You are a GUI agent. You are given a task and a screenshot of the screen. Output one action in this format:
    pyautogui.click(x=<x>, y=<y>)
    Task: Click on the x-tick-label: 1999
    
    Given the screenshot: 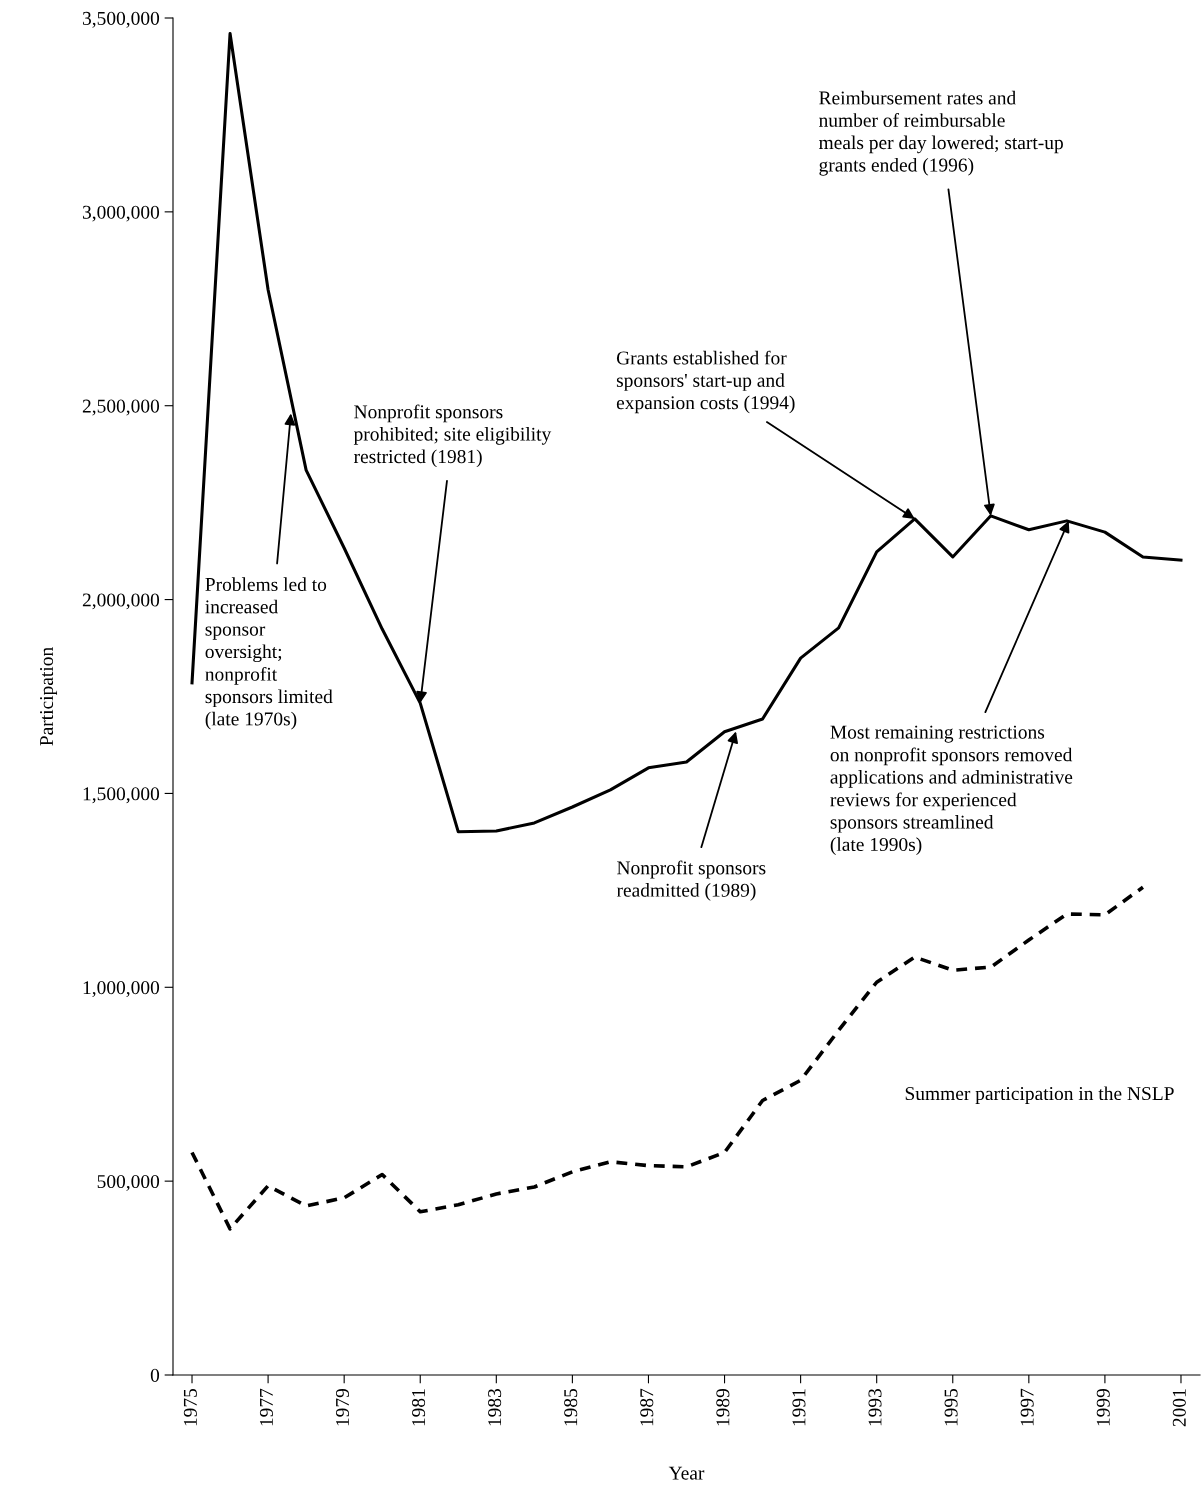 What is the action you would take?
    pyautogui.click(x=1103, y=1407)
    